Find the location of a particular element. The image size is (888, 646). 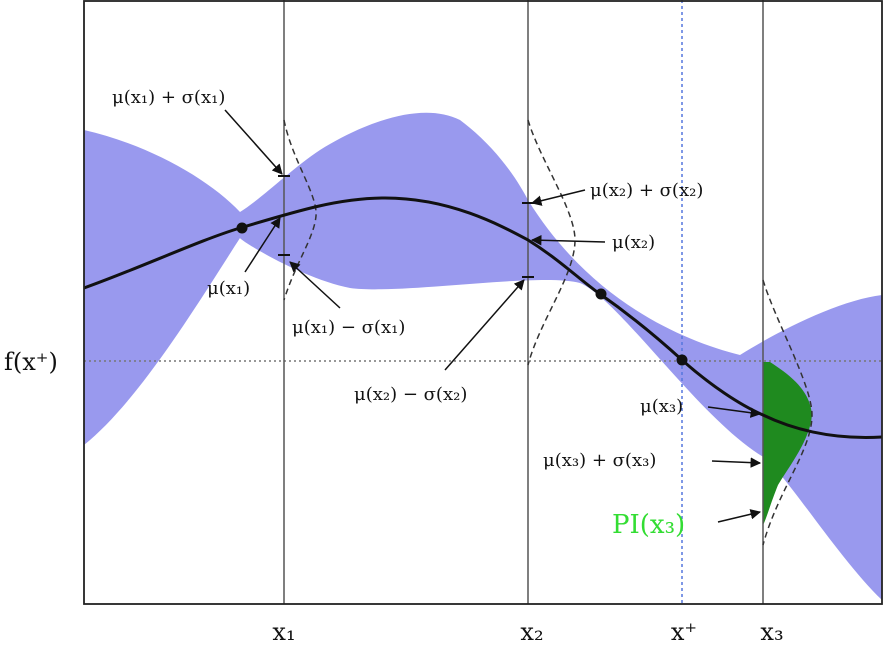

arrow-mu-x1 is located at coordinates (262, 245).